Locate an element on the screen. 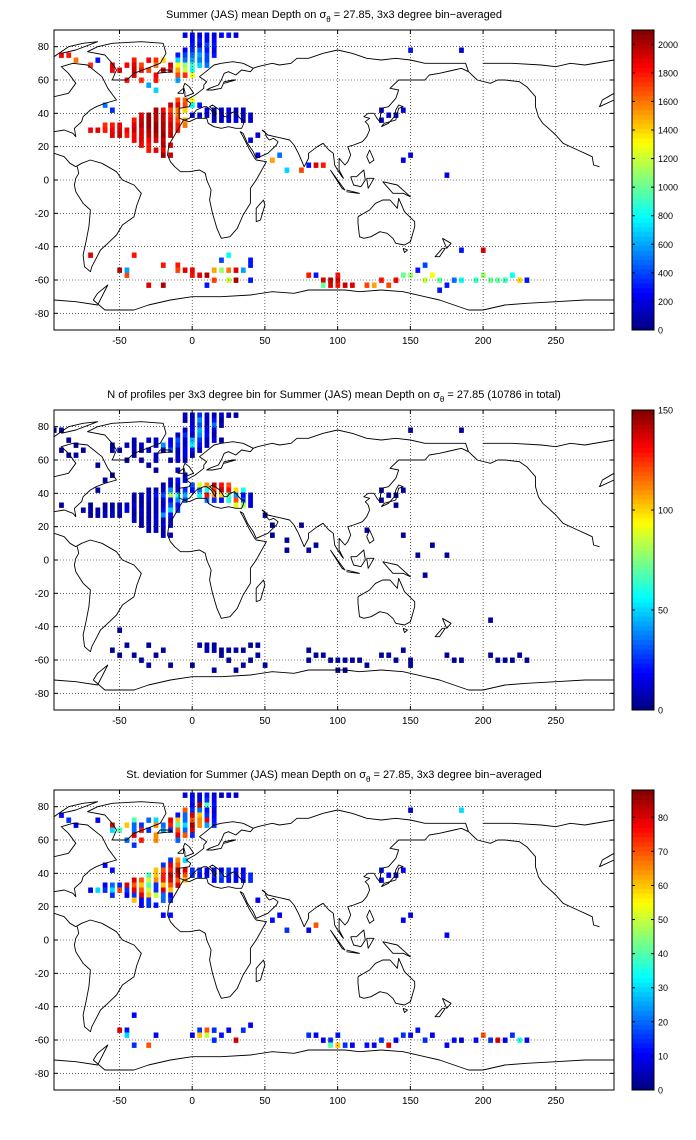 Image resolution: width=696 pixels, height=1140 pixels. x-tick-label: 50 is located at coordinates (265, 721).